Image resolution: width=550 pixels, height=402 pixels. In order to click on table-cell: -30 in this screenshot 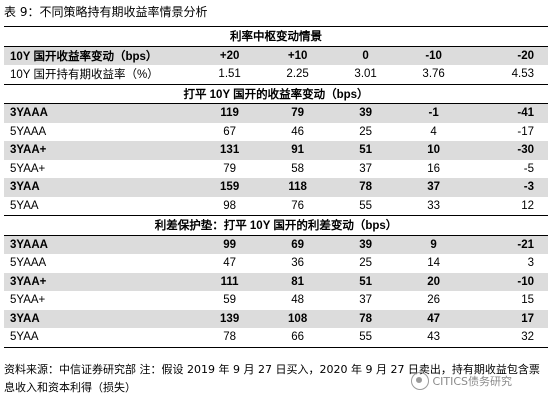, I will do `click(507, 150)`.